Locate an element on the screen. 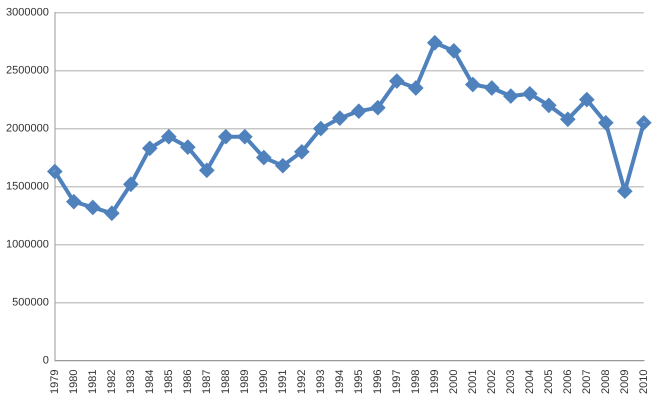  x-tick-label: 1993 is located at coordinates (320, 382).